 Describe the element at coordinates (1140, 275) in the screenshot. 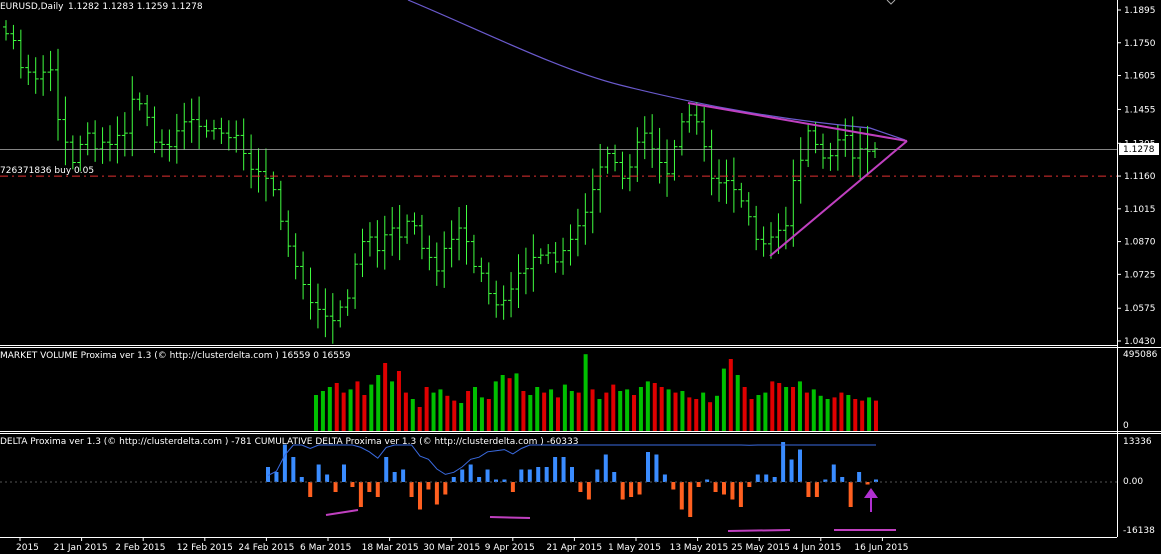

I see `price-tick-label: 1.0725` at that location.